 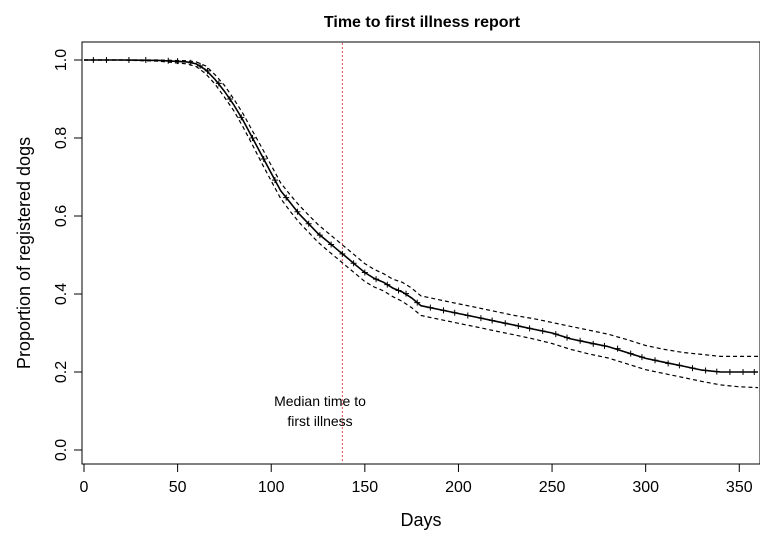 What do you see at coordinates (61, 216) in the screenshot?
I see `y-tick-label-3: 0.6` at bounding box center [61, 216].